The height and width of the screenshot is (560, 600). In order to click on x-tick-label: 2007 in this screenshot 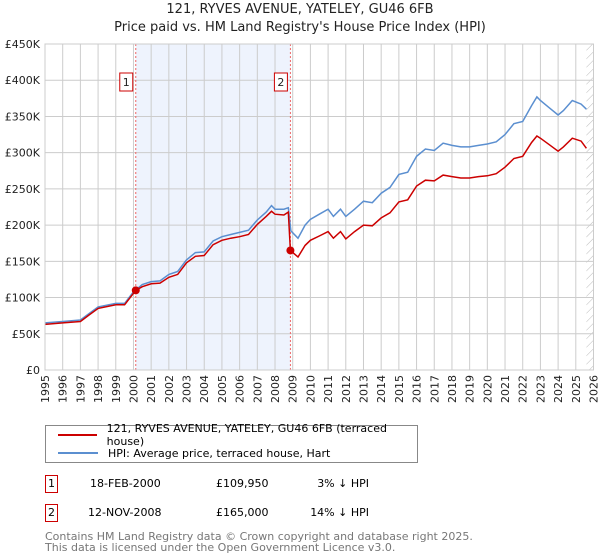, I will do `click(257, 389)`.